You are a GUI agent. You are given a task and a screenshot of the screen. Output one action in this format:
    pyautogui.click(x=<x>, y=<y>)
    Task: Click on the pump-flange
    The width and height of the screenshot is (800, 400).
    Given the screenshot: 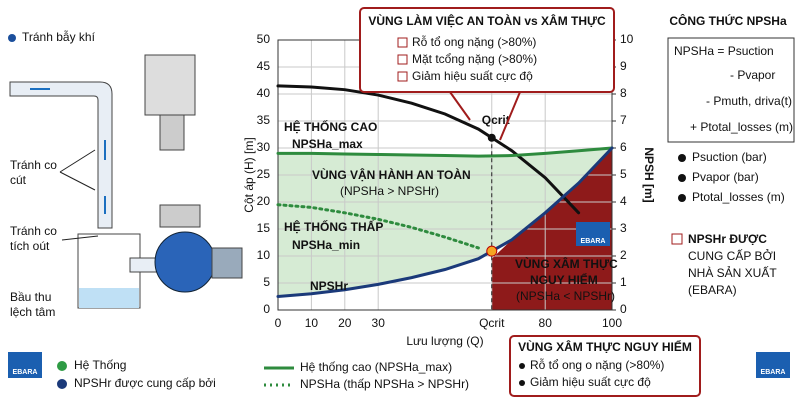 What is the action you would take?
    pyautogui.click(x=227, y=263)
    